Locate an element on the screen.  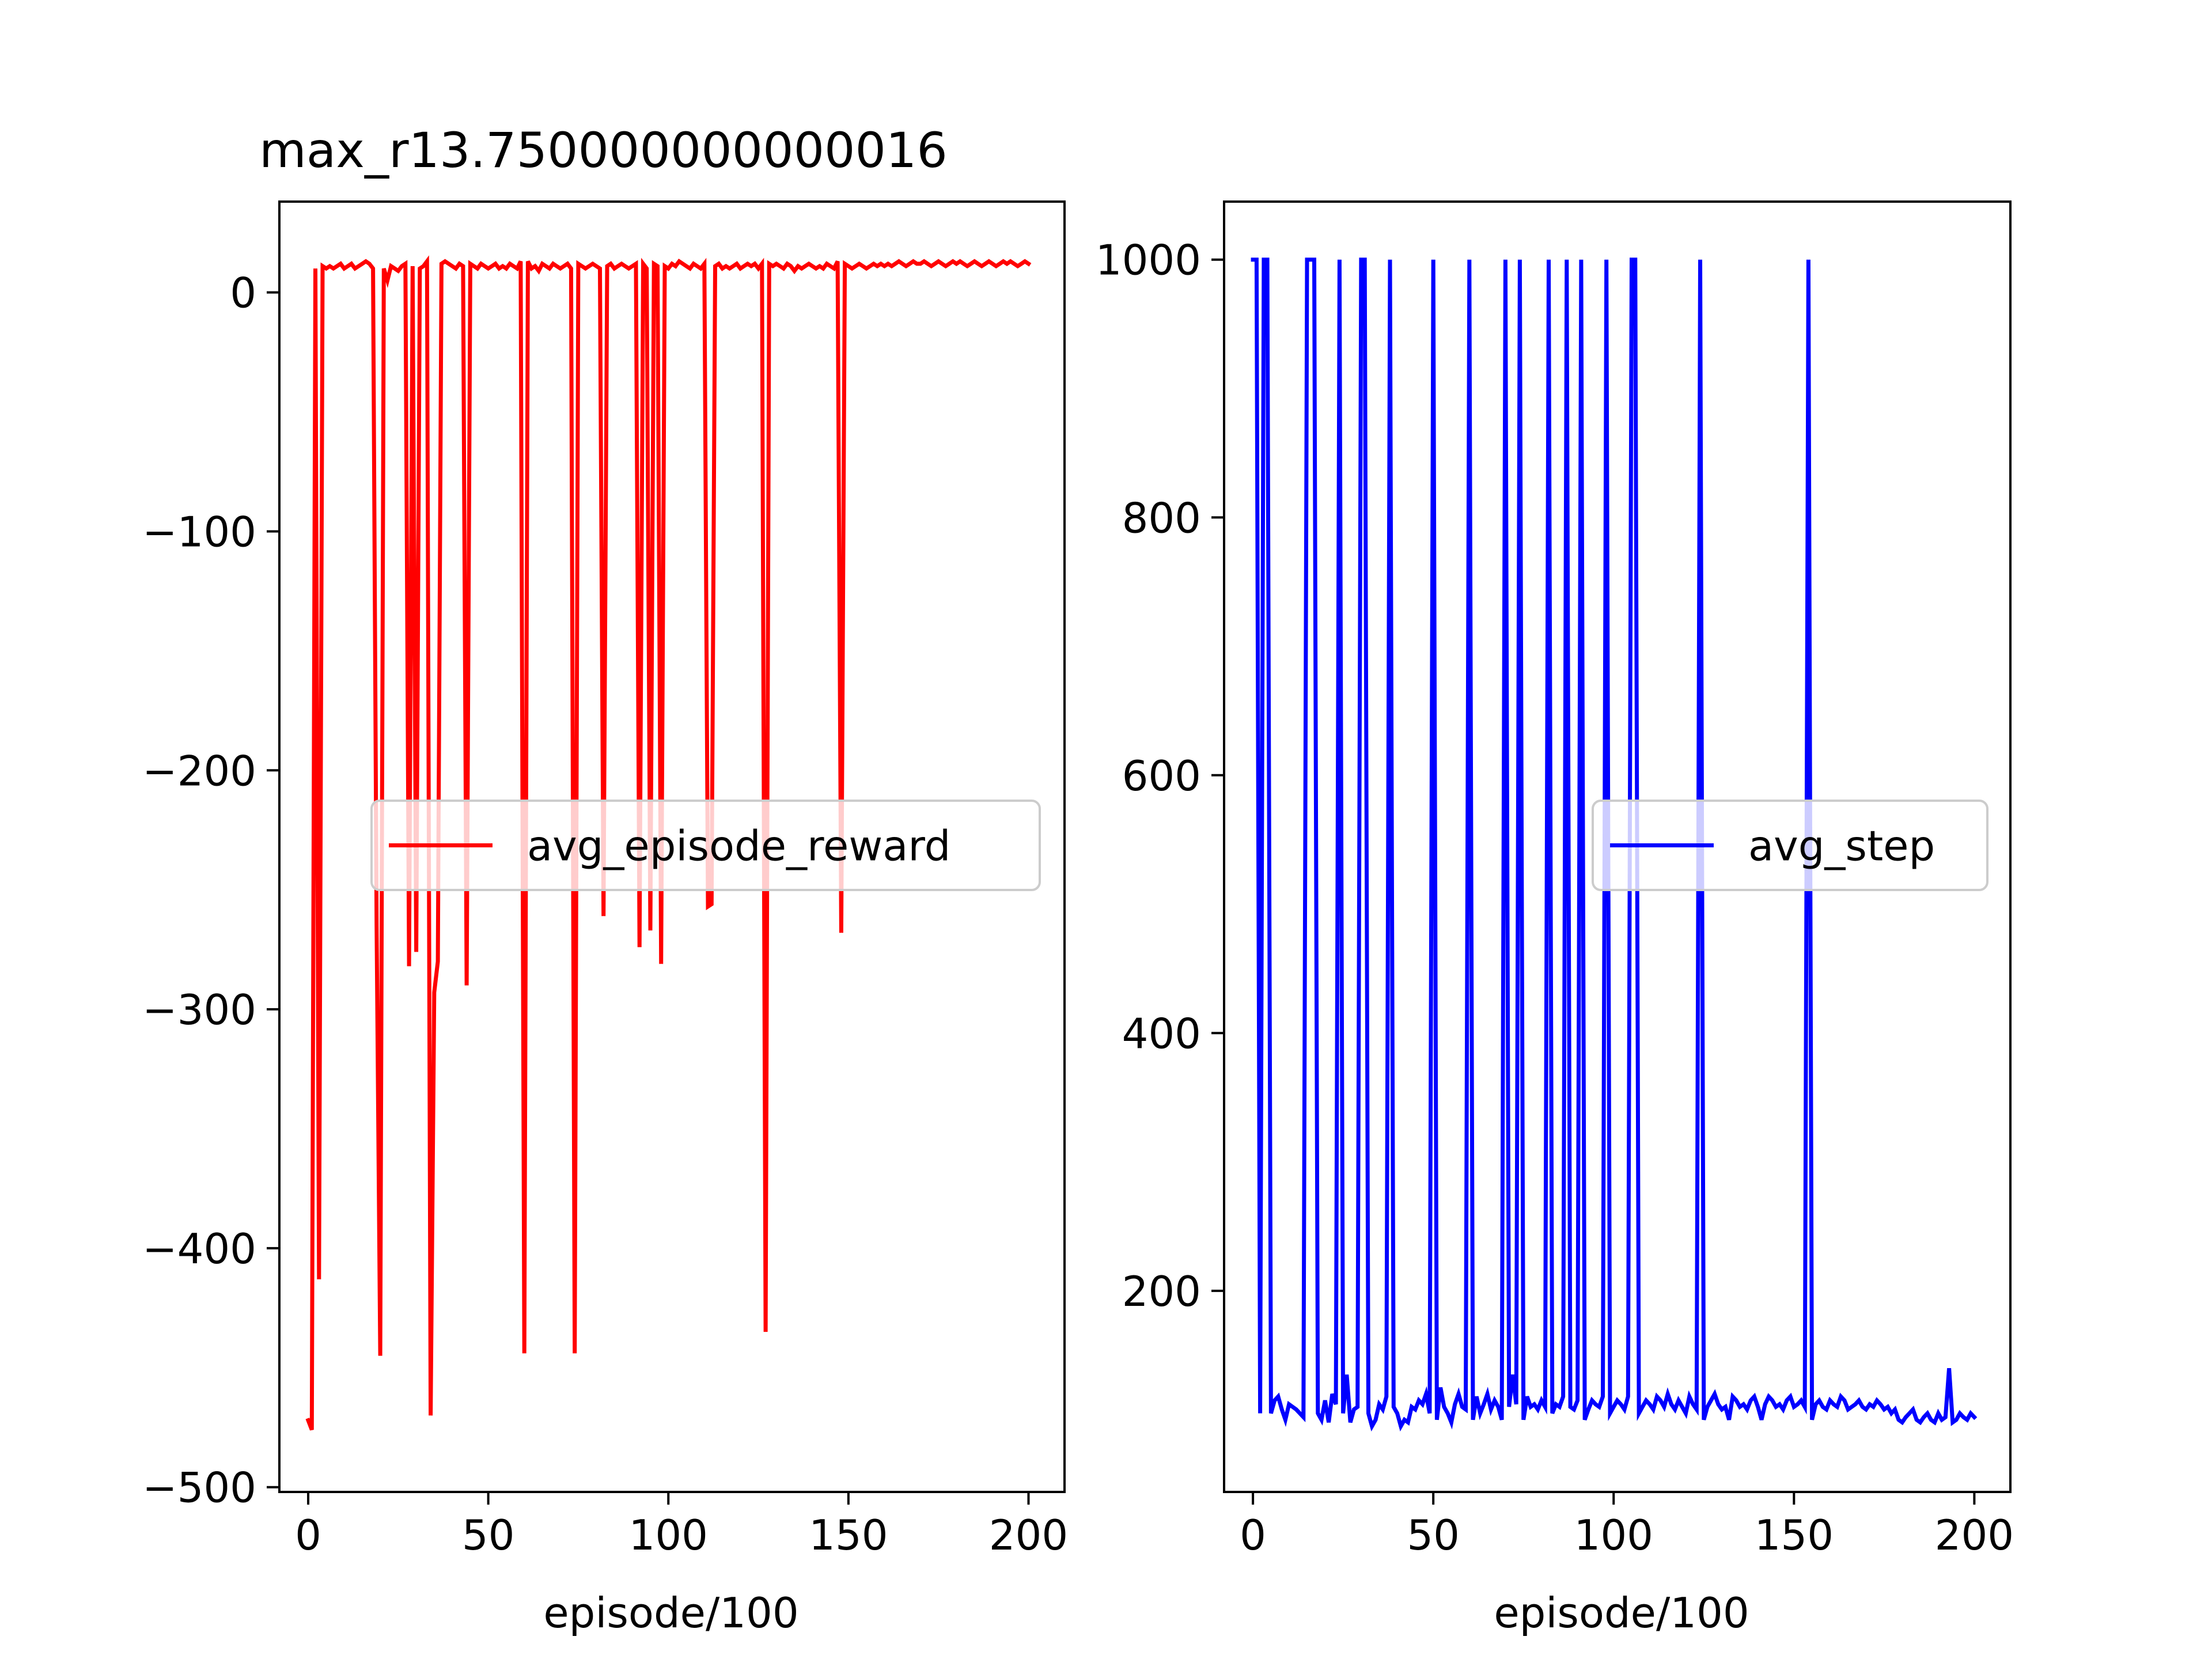
step-y-tick-label: 600 is located at coordinates (1161, 776).